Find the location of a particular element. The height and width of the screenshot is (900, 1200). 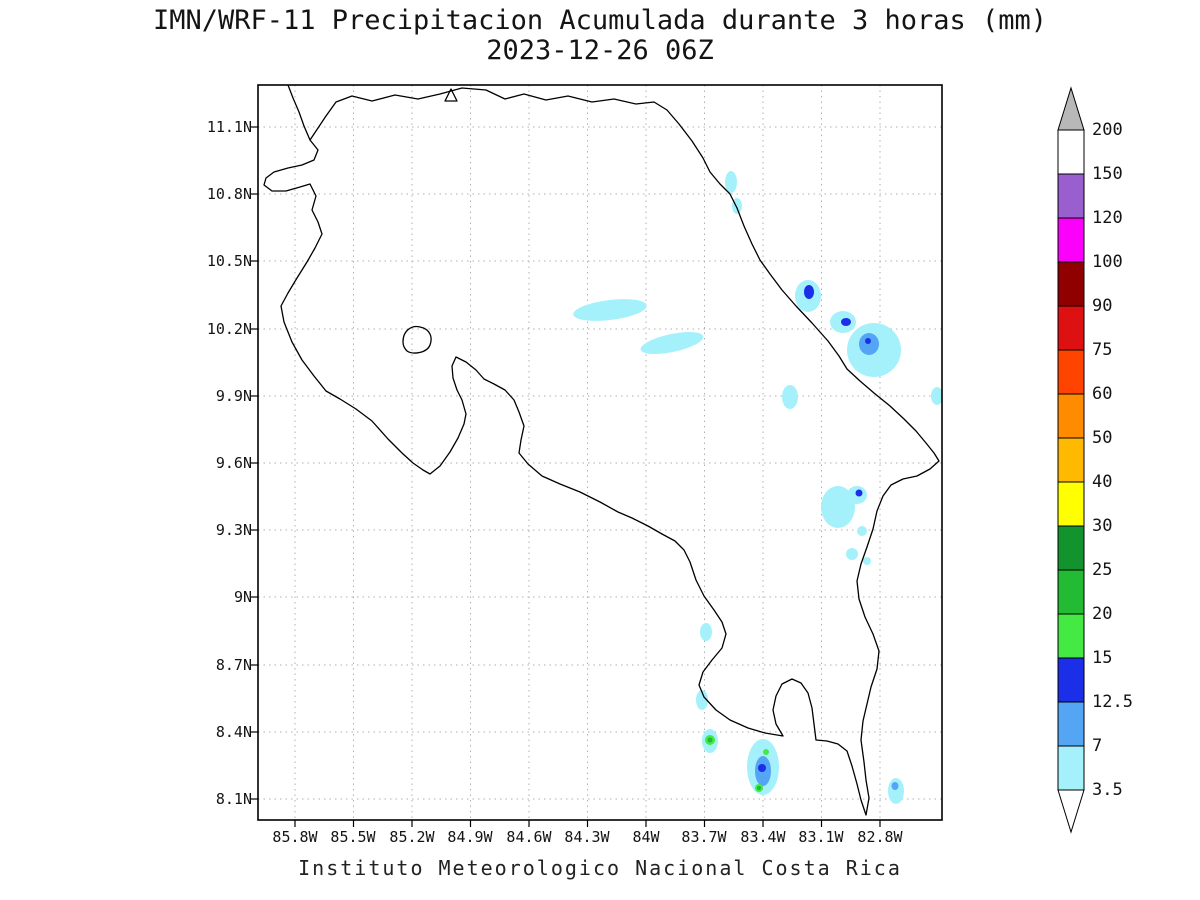

lat-tick-label: 9.6N is located at coordinates (233, 463).